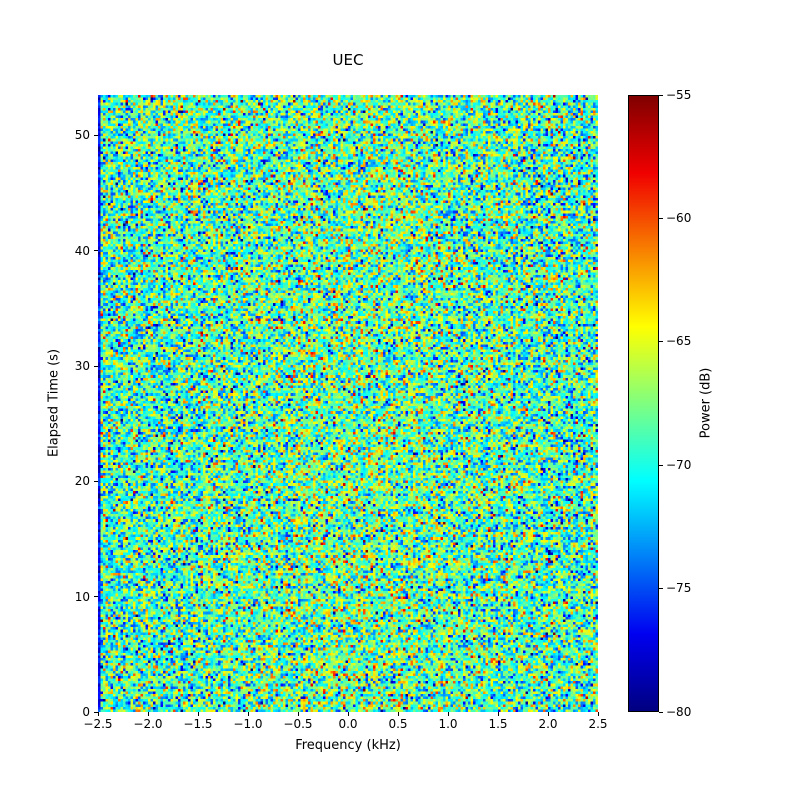 This screenshot has width=800, height=800. What do you see at coordinates (82, 250) in the screenshot?
I see `y-tick-label: 40` at bounding box center [82, 250].